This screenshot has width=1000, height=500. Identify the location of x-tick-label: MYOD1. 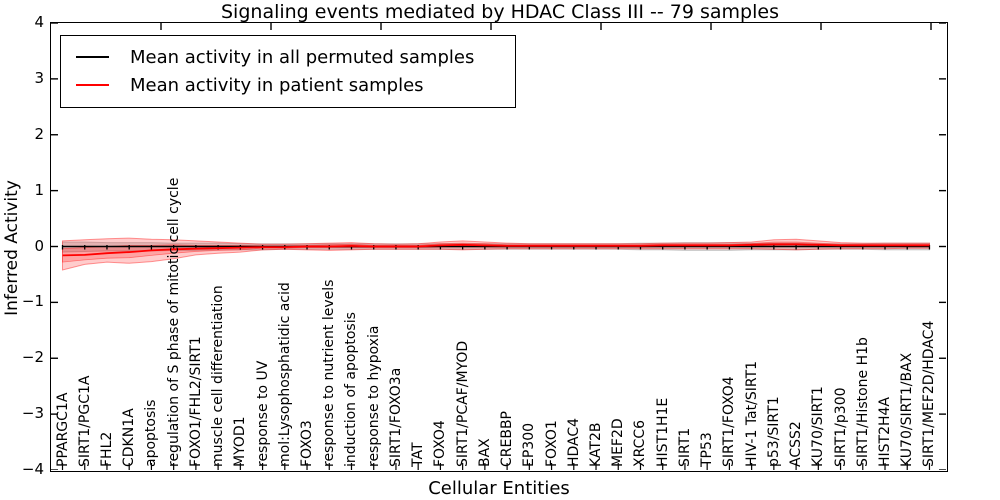
(240, 441).